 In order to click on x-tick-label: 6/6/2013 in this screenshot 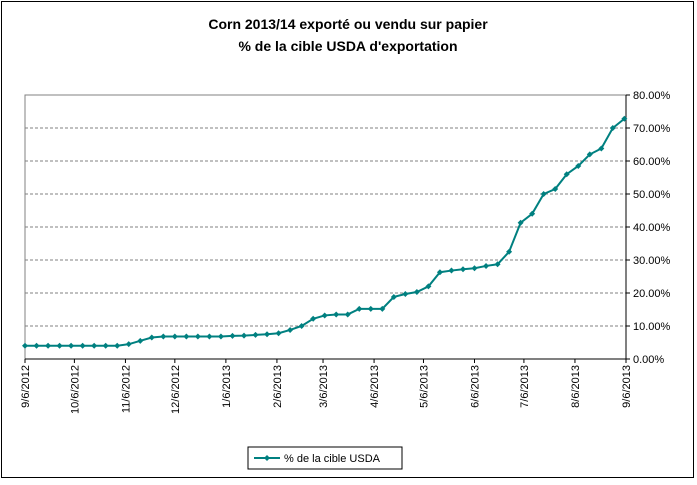, I will do `click(476, 386)`.